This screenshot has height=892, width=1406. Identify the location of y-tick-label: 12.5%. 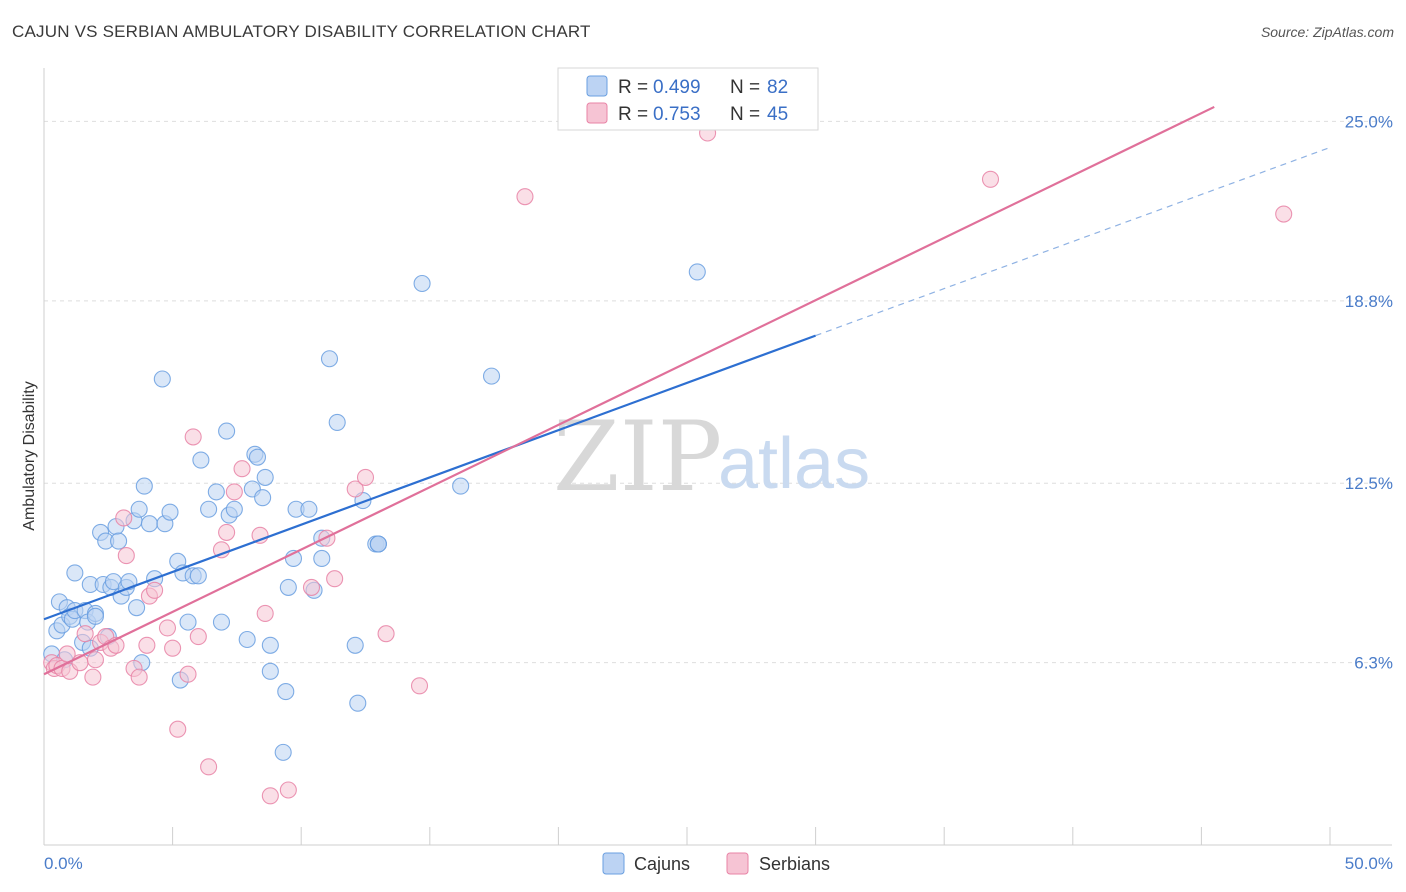
(1369, 483).